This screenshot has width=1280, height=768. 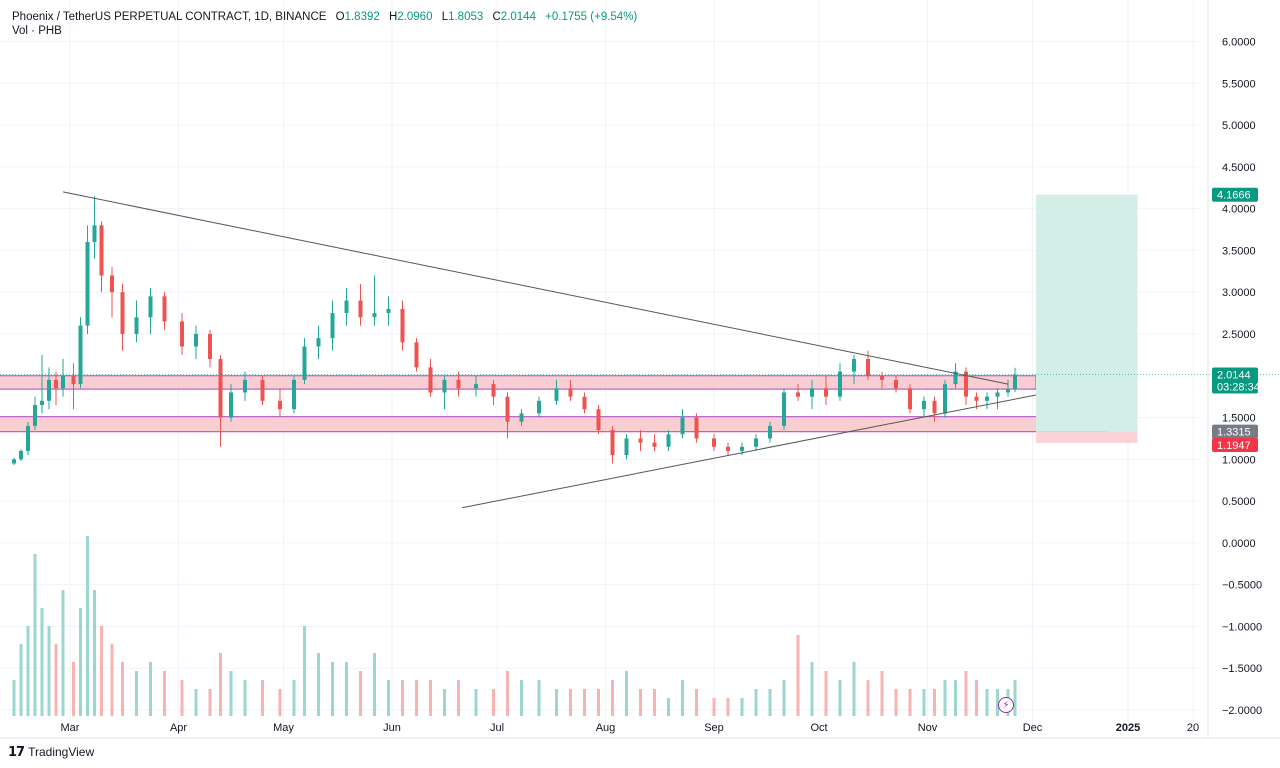 What do you see at coordinates (1239, 168) in the screenshot?
I see `price-scale-label: 4.5000` at bounding box center [1239, 168].